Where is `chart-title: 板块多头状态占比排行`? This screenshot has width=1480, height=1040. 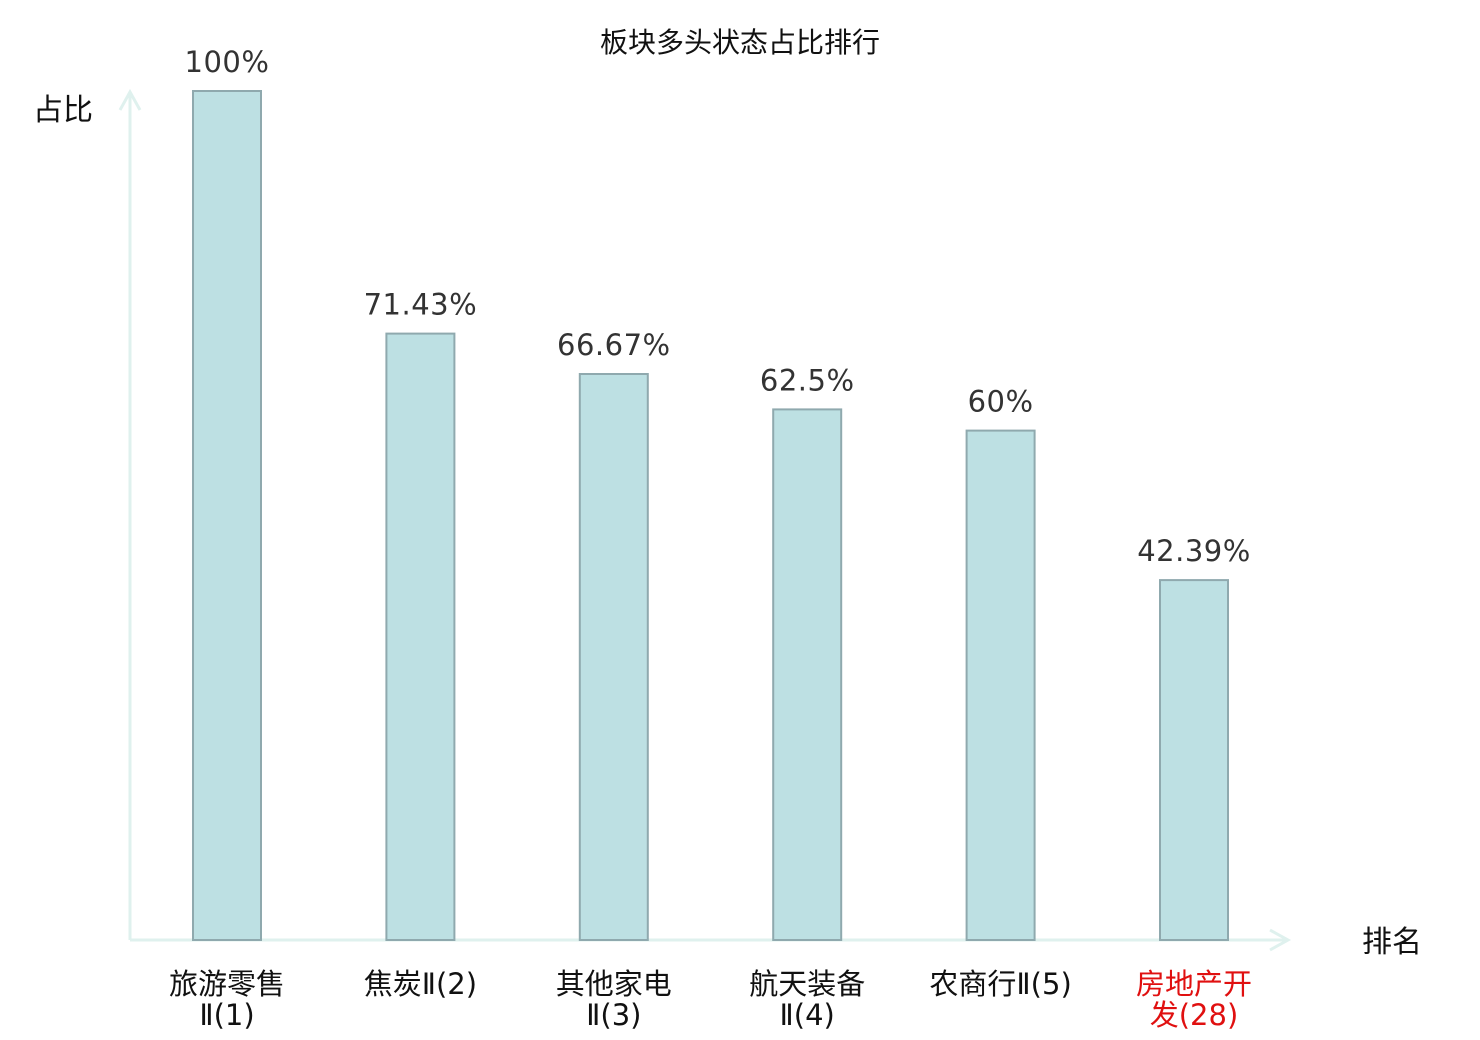
chart-title: 板块多头状态占比排行 is located at coordinates (740, 42).